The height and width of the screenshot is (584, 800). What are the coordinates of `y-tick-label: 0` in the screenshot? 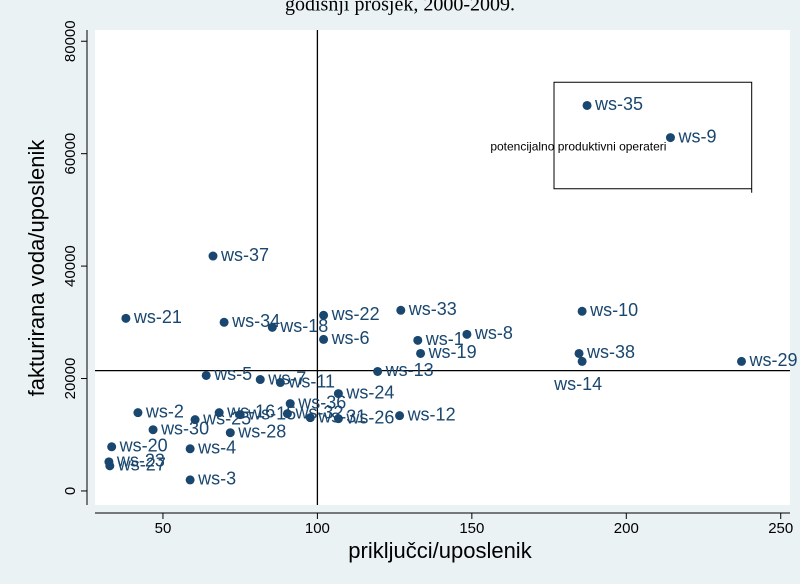 It's located at (70, 491).